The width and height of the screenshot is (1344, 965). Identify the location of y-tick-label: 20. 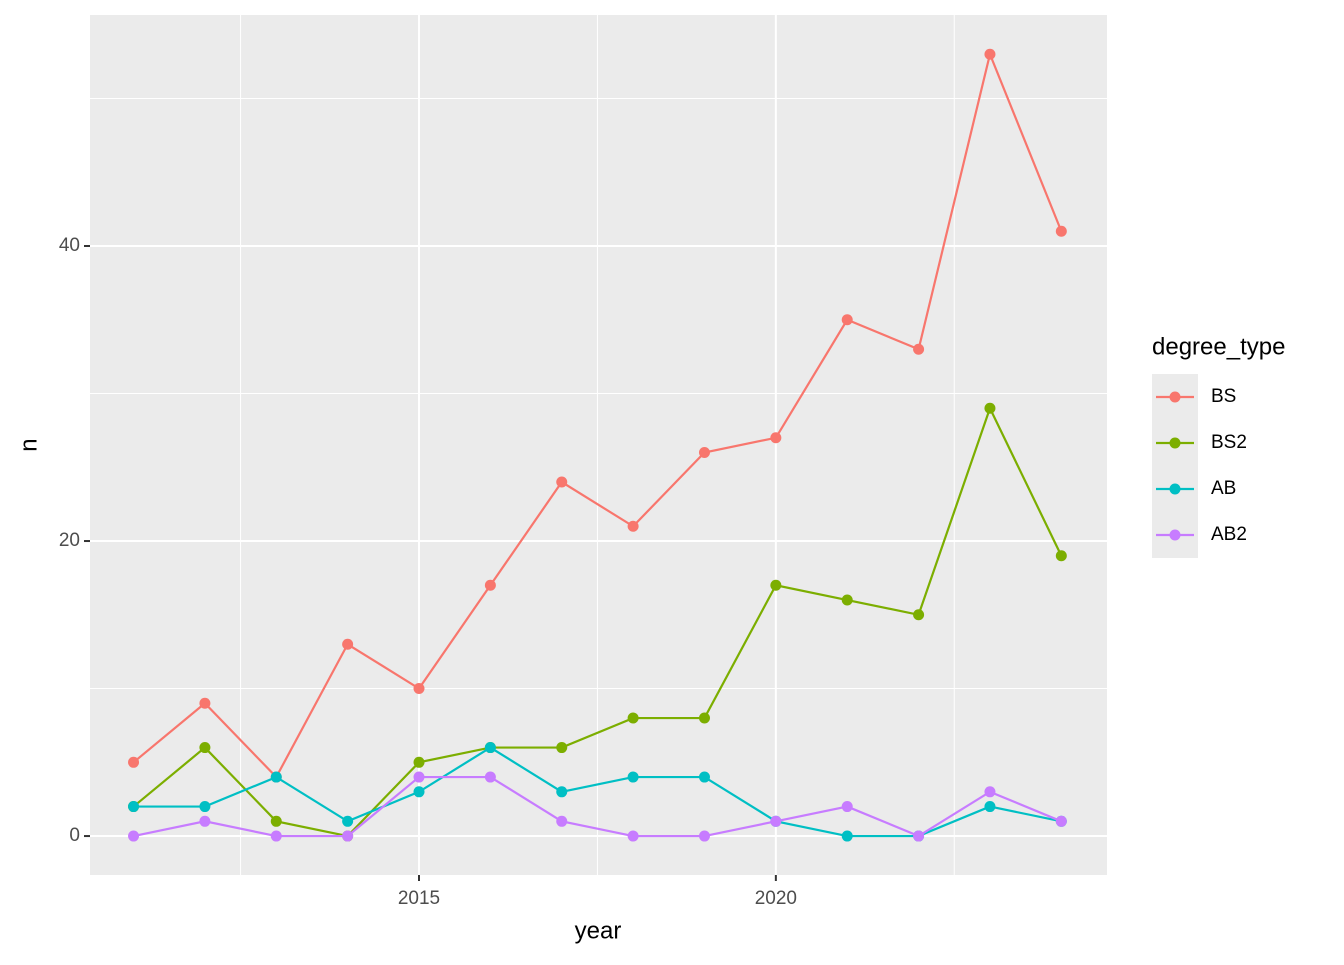
(69, 540).